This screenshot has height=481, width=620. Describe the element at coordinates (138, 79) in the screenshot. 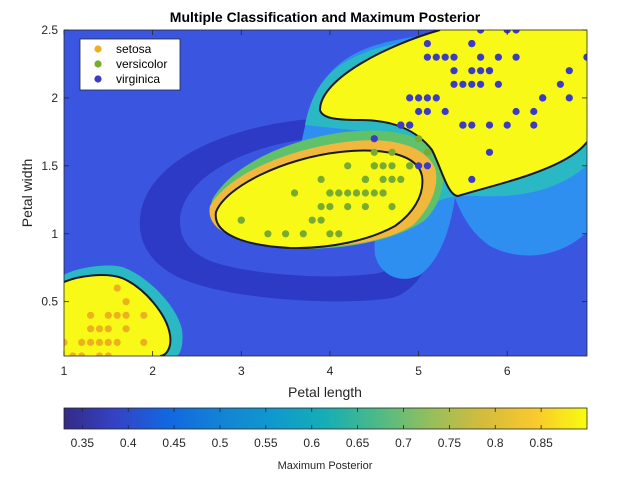

I see `legend-label-virginica: virginica` at that location.